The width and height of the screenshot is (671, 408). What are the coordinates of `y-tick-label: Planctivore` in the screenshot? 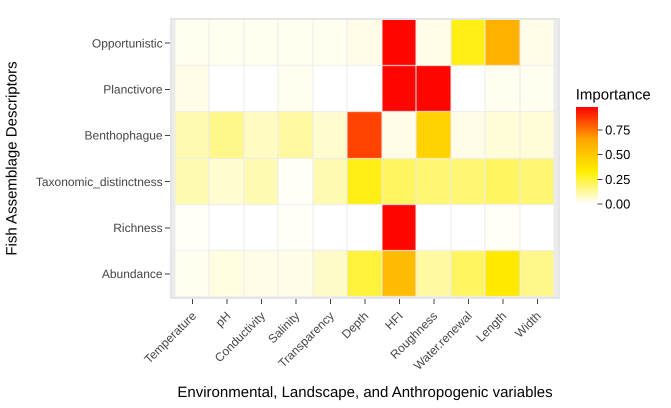 It's located at (133, 89).